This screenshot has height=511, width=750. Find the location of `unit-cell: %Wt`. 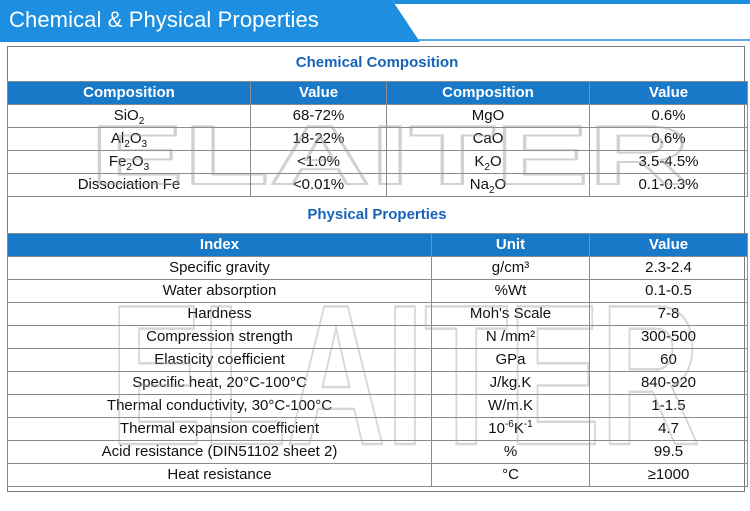

unit-cell: %Wt is located at coordinates (510, 291).